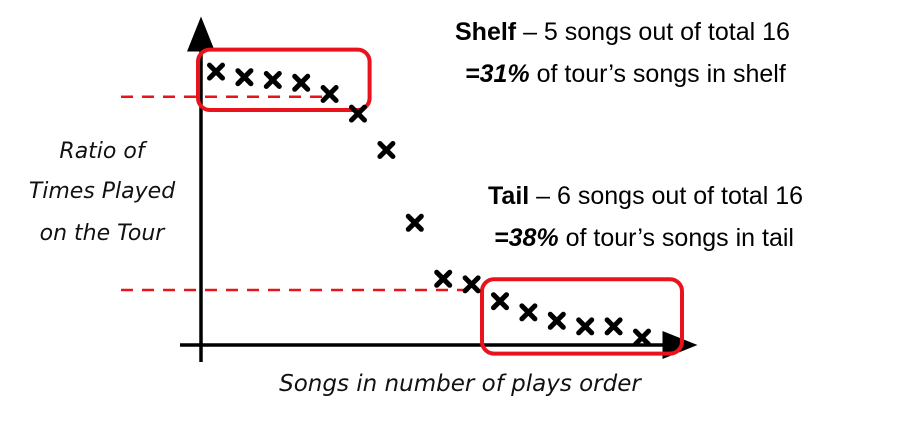 Image resolution: width=905 pixels, height=426 pixels. I want to click on x-axis-label: Songs in number of plays order, so click(460, 384).